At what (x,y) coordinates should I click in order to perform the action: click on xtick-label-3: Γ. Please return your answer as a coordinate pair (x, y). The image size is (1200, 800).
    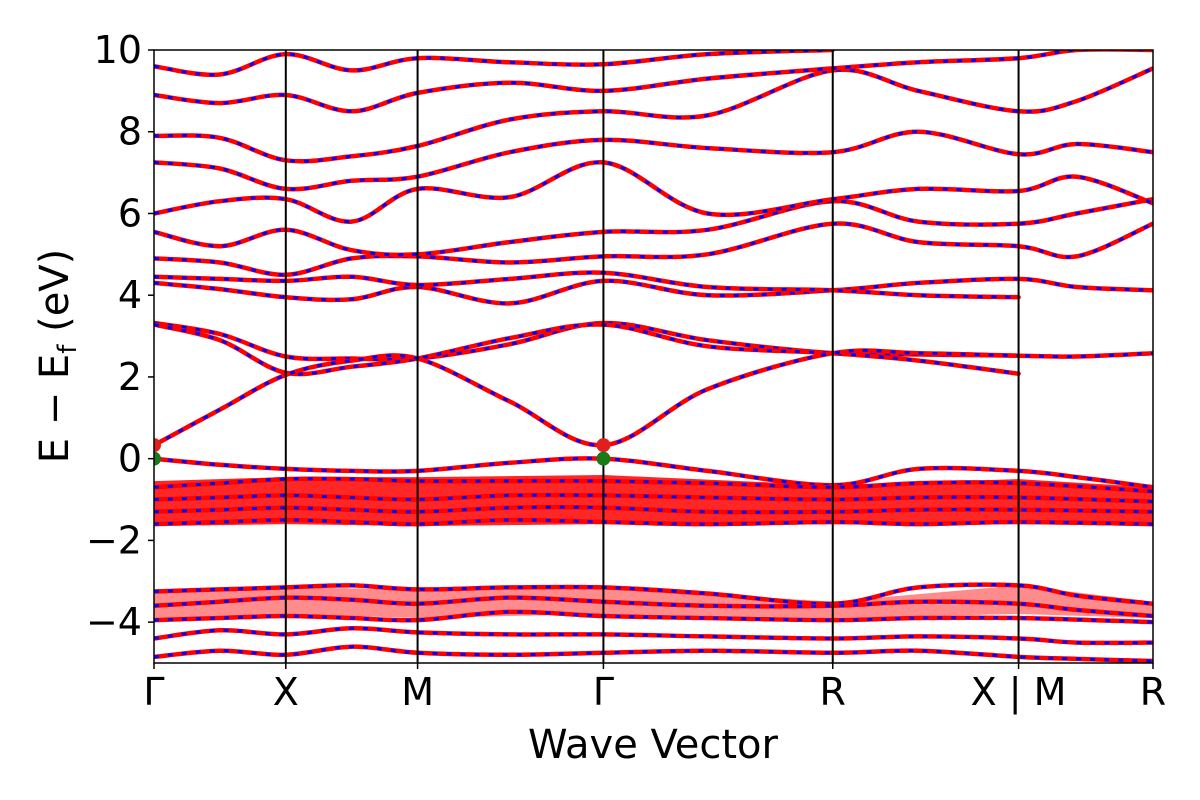
    Looking at the image, I should click on (603, 692).